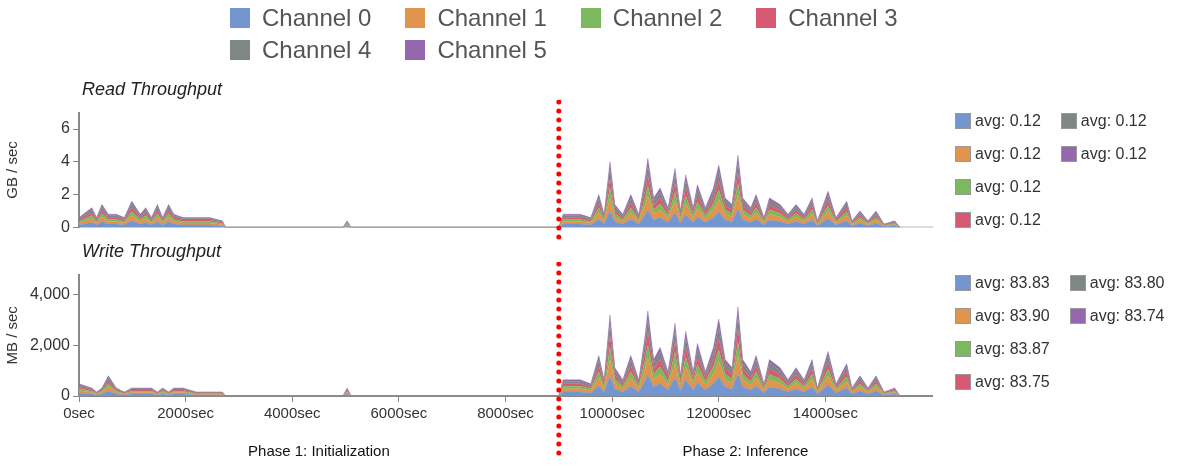  I want to click on chart-title: Write Throughput, so click(152, 251).